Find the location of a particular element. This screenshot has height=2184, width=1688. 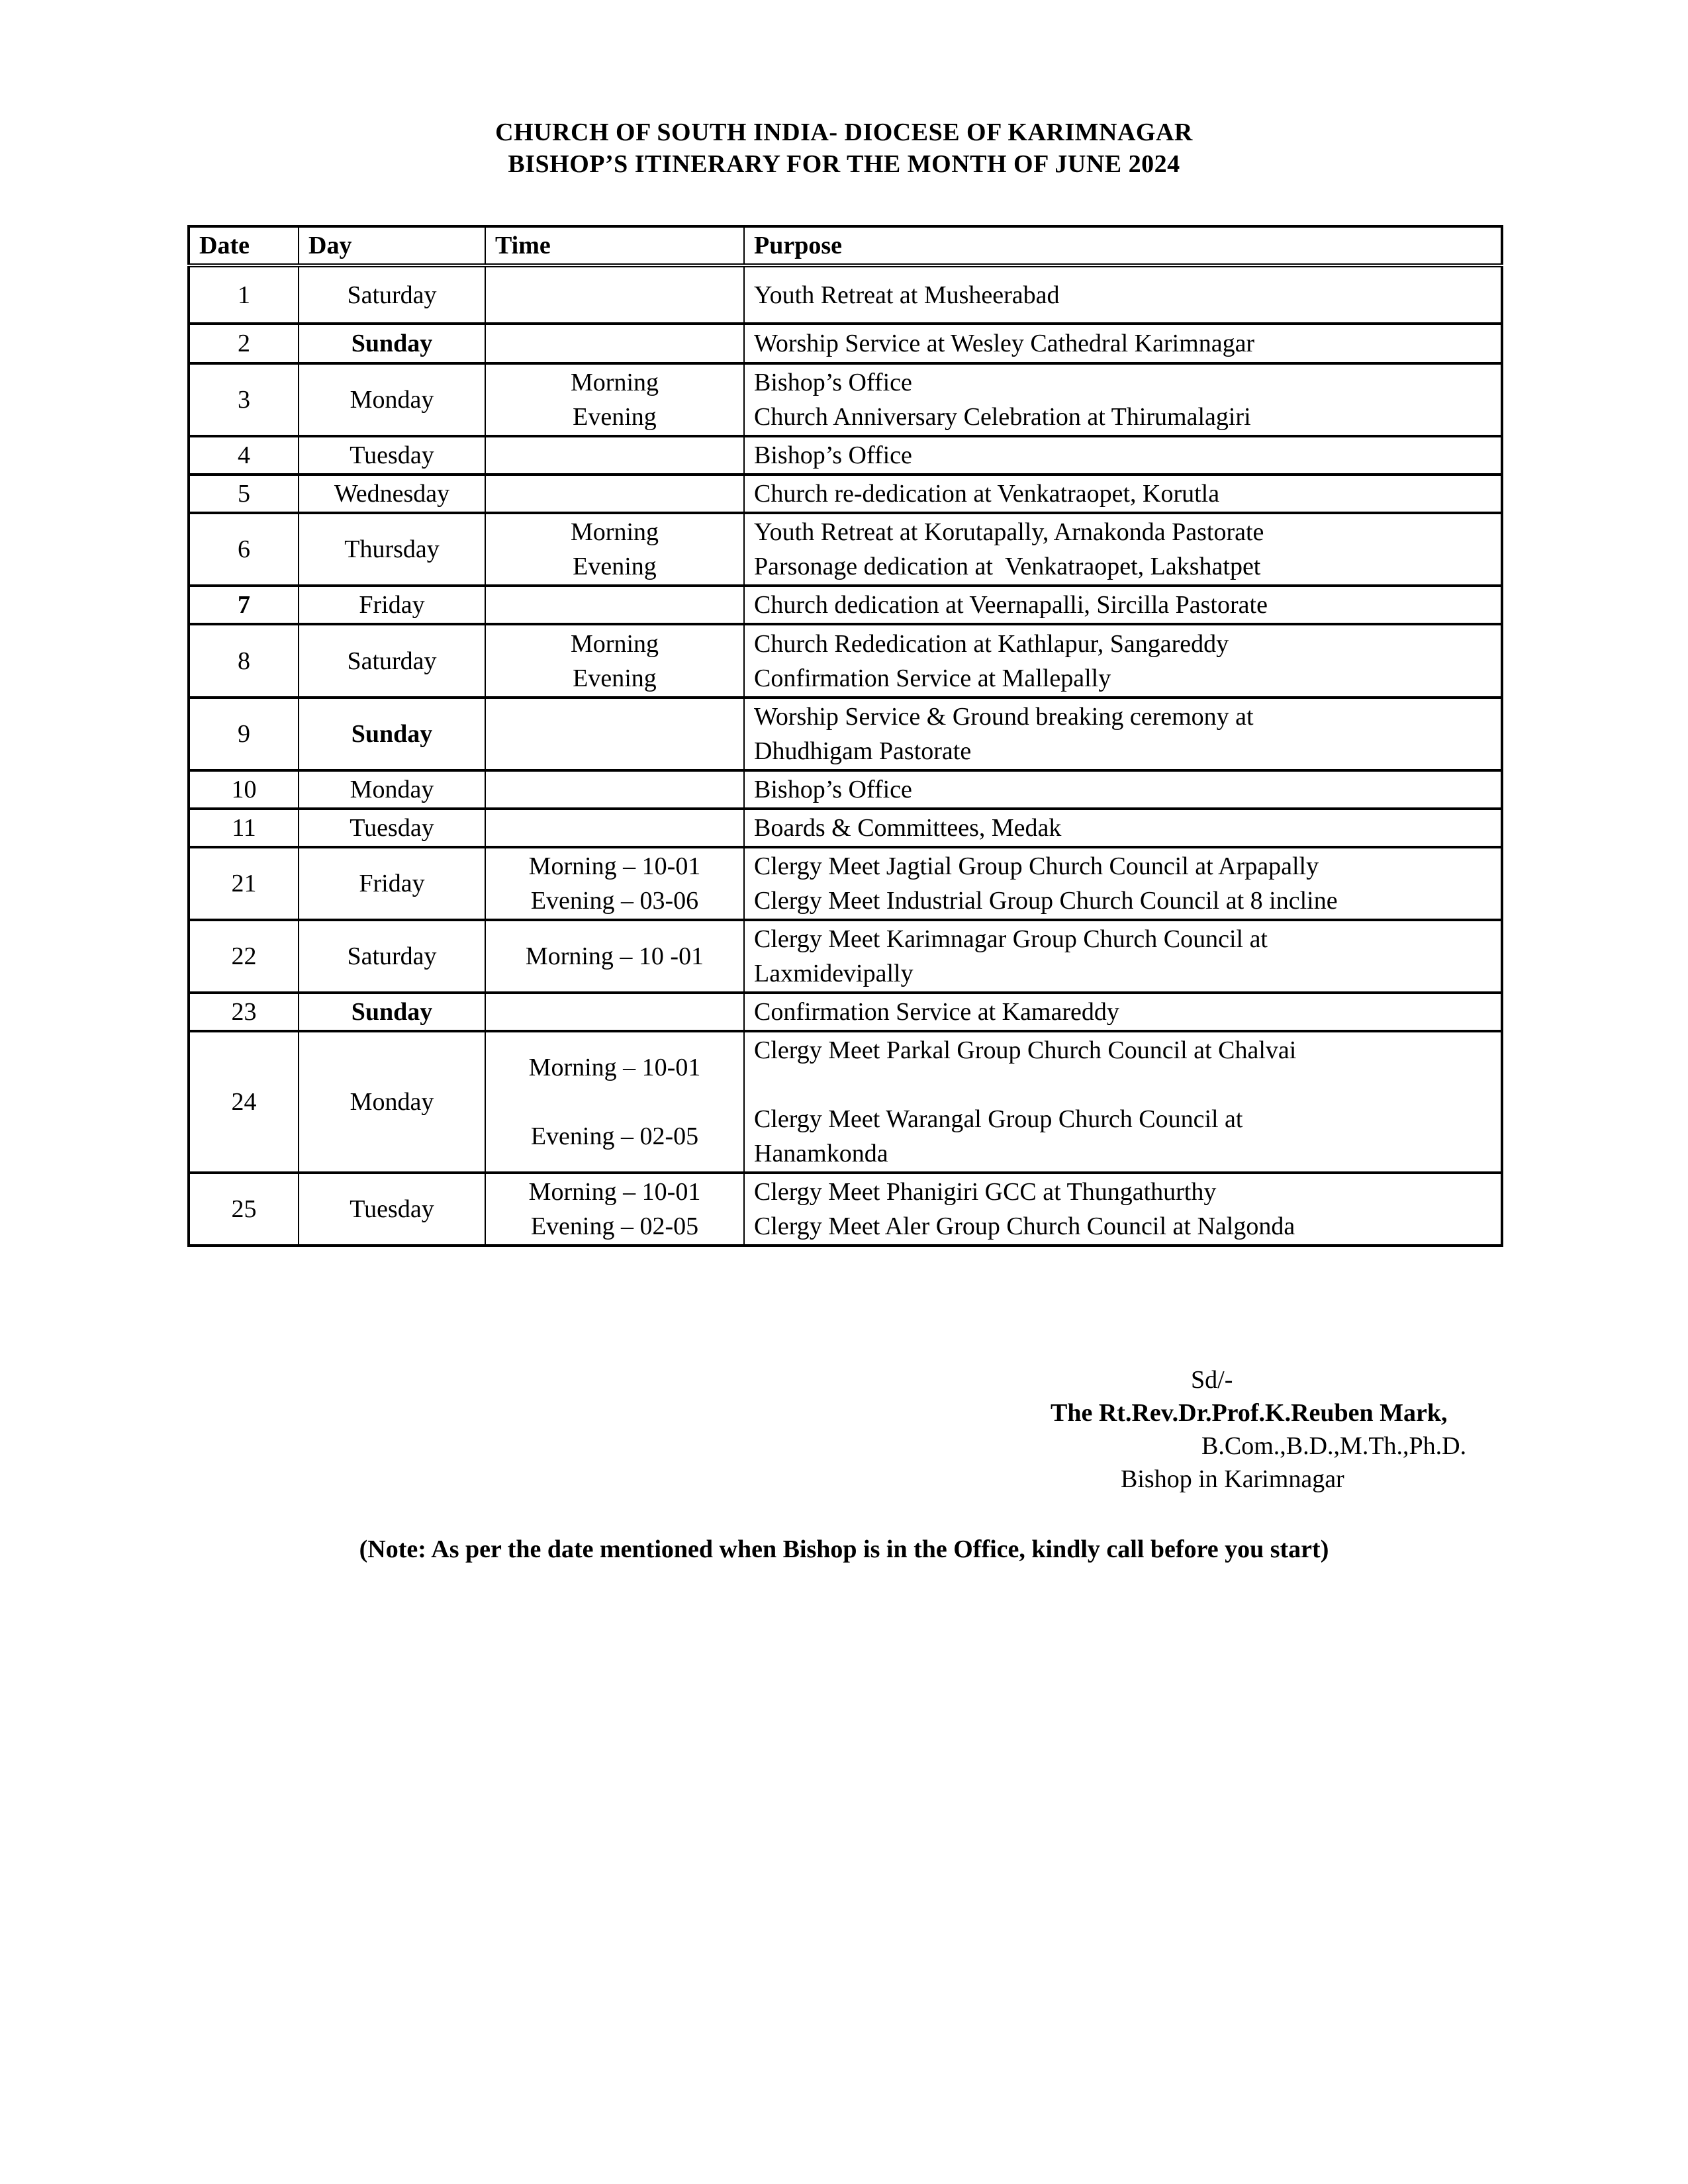

date-cell: 24 is located at coordinates (243, 1102).